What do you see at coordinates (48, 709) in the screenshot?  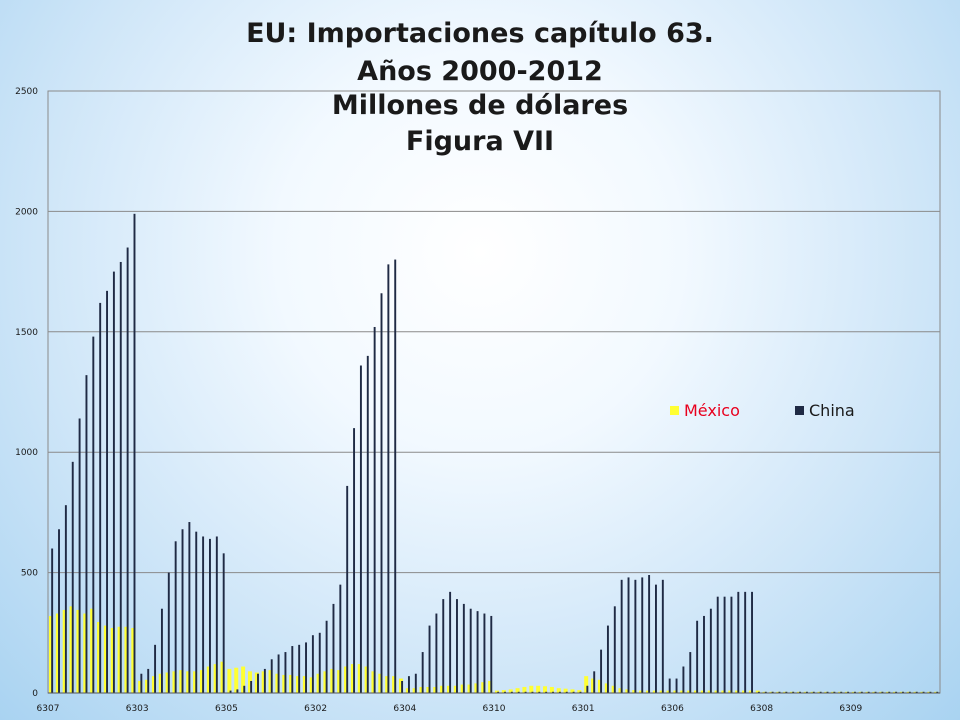 I see `x-tick-label: 6307` at bounding box center [48, 709].